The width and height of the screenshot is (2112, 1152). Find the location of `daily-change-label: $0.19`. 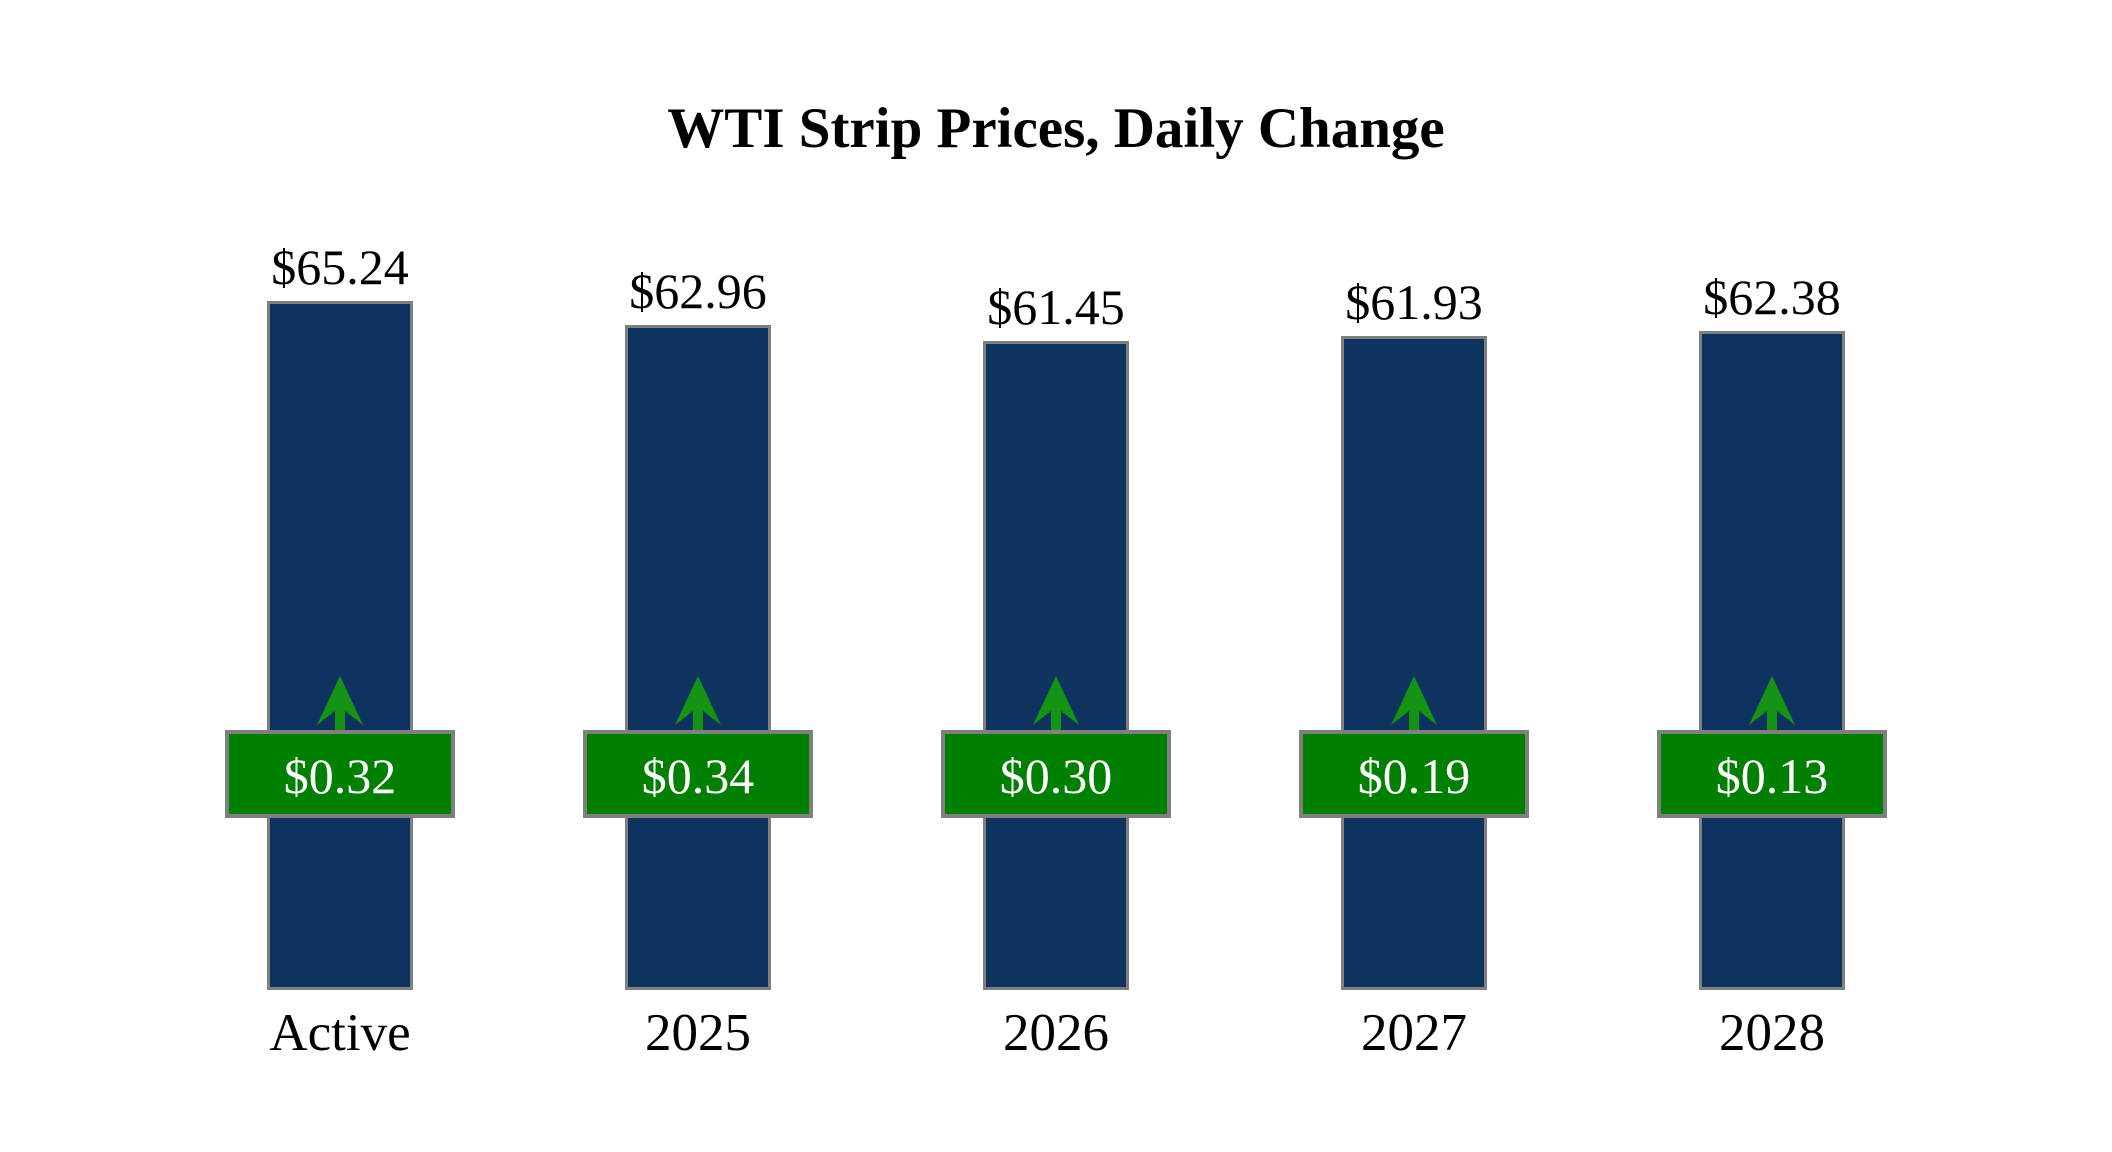

daily-change-label: $0.19 is located at coordinates (1414, 776).